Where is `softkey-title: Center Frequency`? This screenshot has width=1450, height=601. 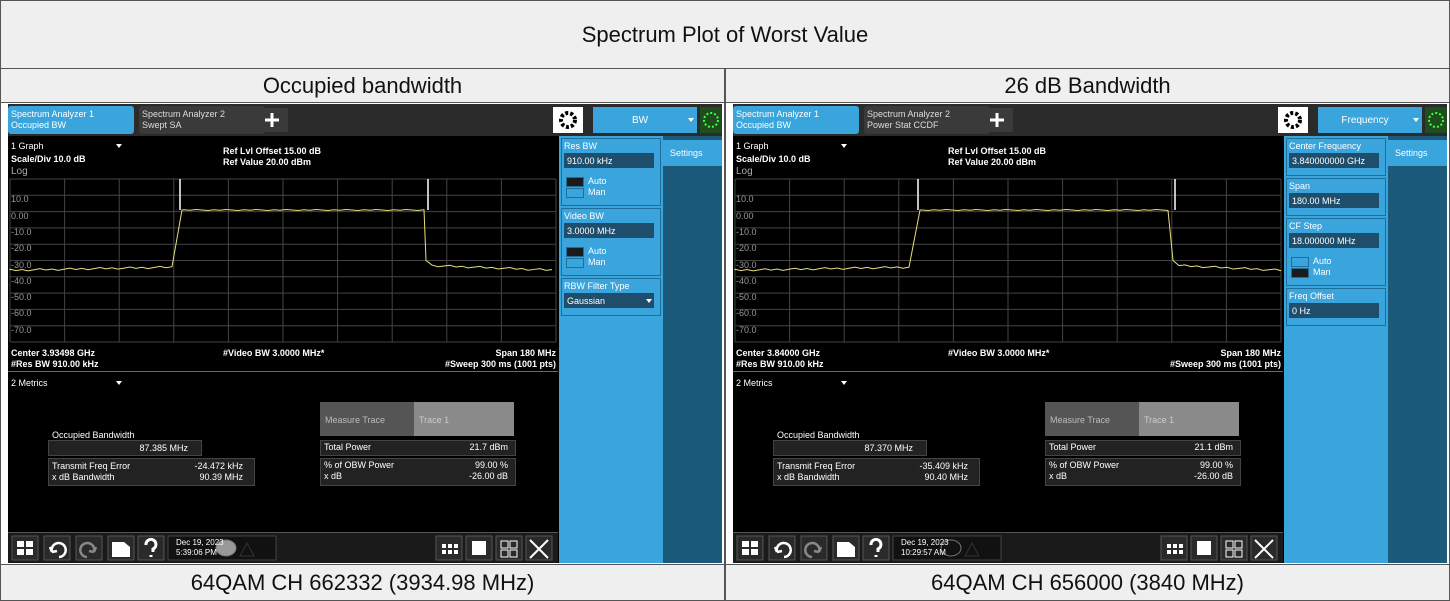
softkey-title: Center Frequency is located at coordinates (1325, 146).